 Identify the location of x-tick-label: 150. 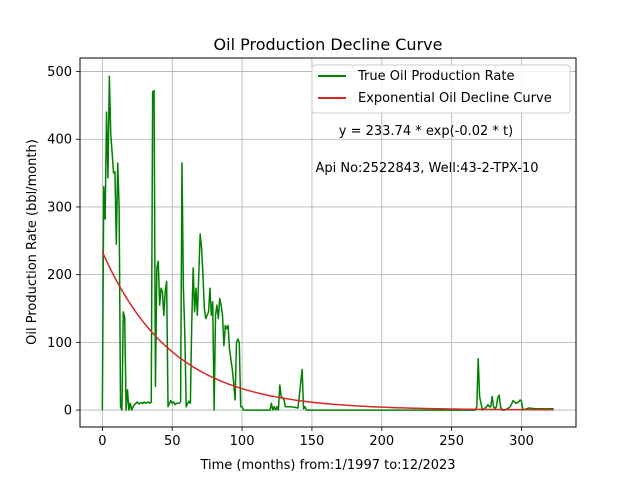
(312, 441).